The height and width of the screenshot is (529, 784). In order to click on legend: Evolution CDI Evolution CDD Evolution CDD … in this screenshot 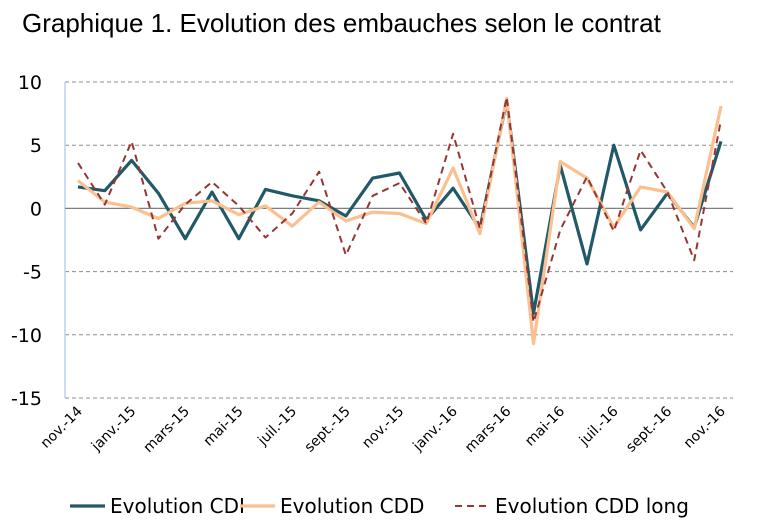, I will do `click(379, 506)`.